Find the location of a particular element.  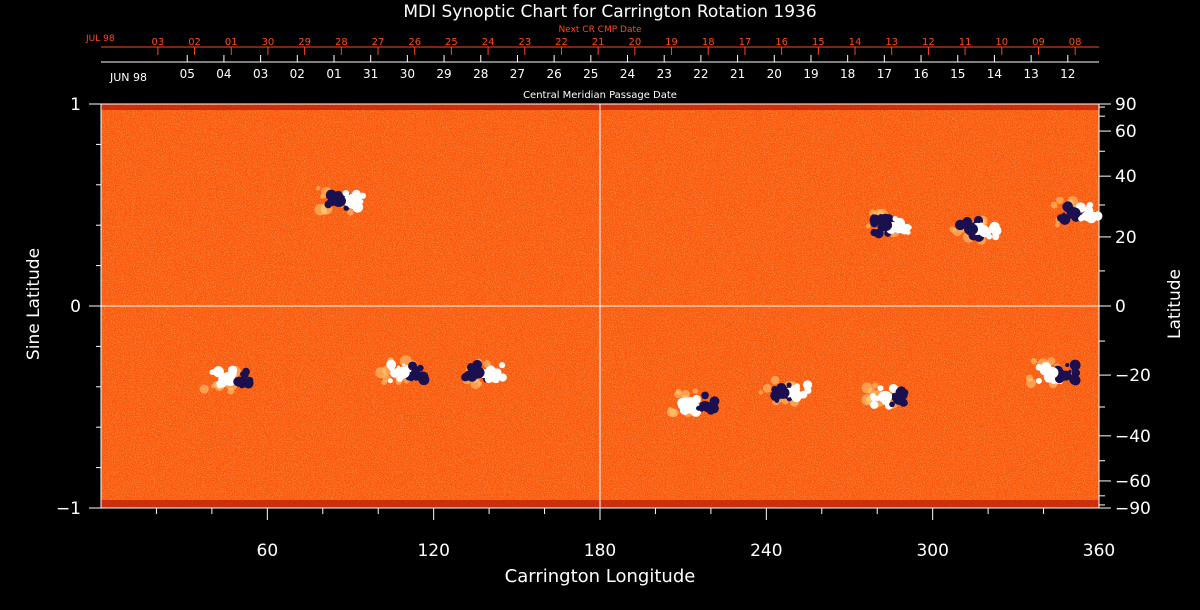

month-start-label: JUN 98 is located at coordinates (128, 77).